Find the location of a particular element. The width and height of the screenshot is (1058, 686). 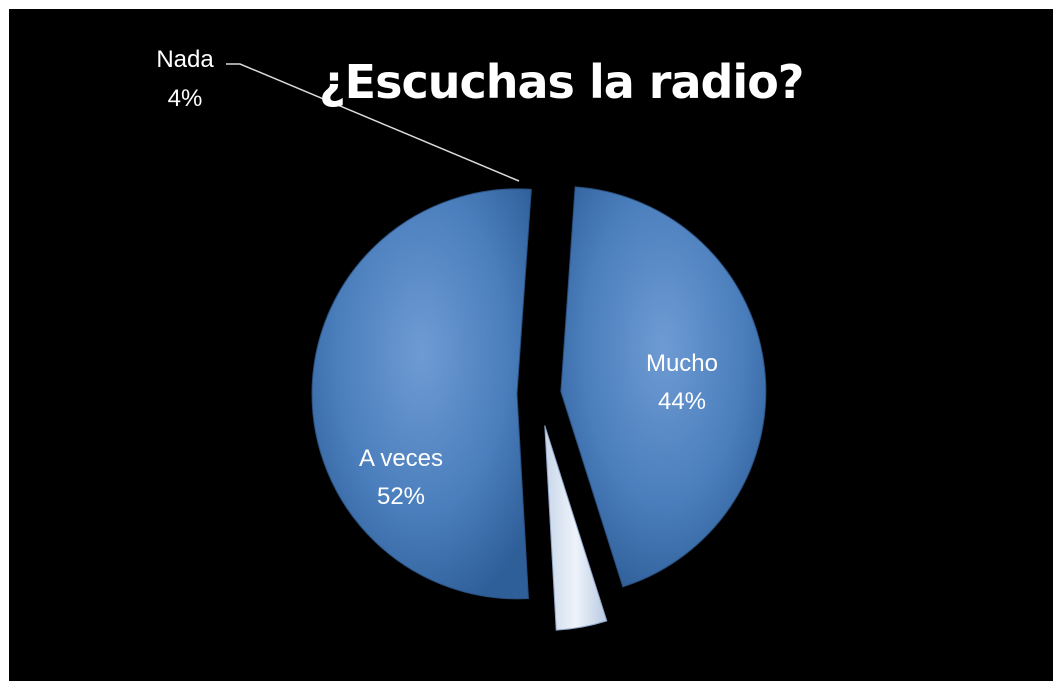

slice-label-a-veces-value: 52% is located at coordinates (401, 496).